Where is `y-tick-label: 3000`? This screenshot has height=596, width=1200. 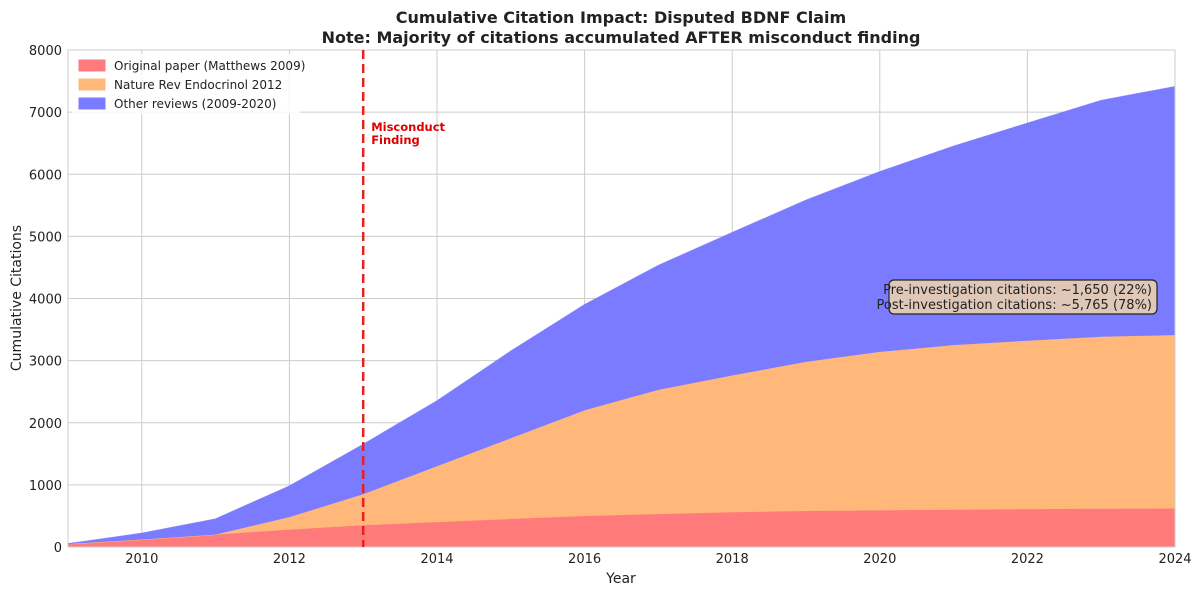
y-tick-label: 3000 is located at coordinates (45, 362).